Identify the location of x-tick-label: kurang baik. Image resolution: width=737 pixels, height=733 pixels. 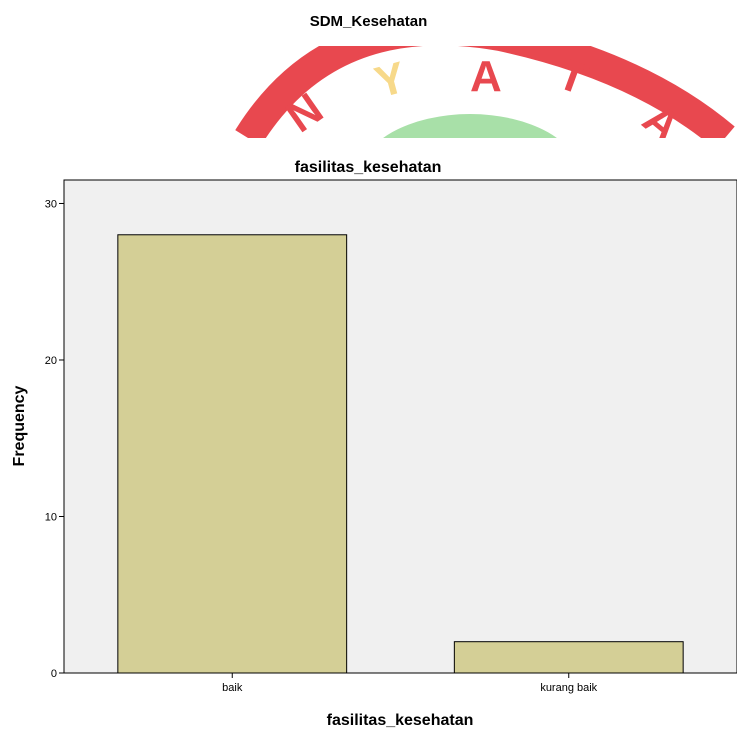
(568, 688).